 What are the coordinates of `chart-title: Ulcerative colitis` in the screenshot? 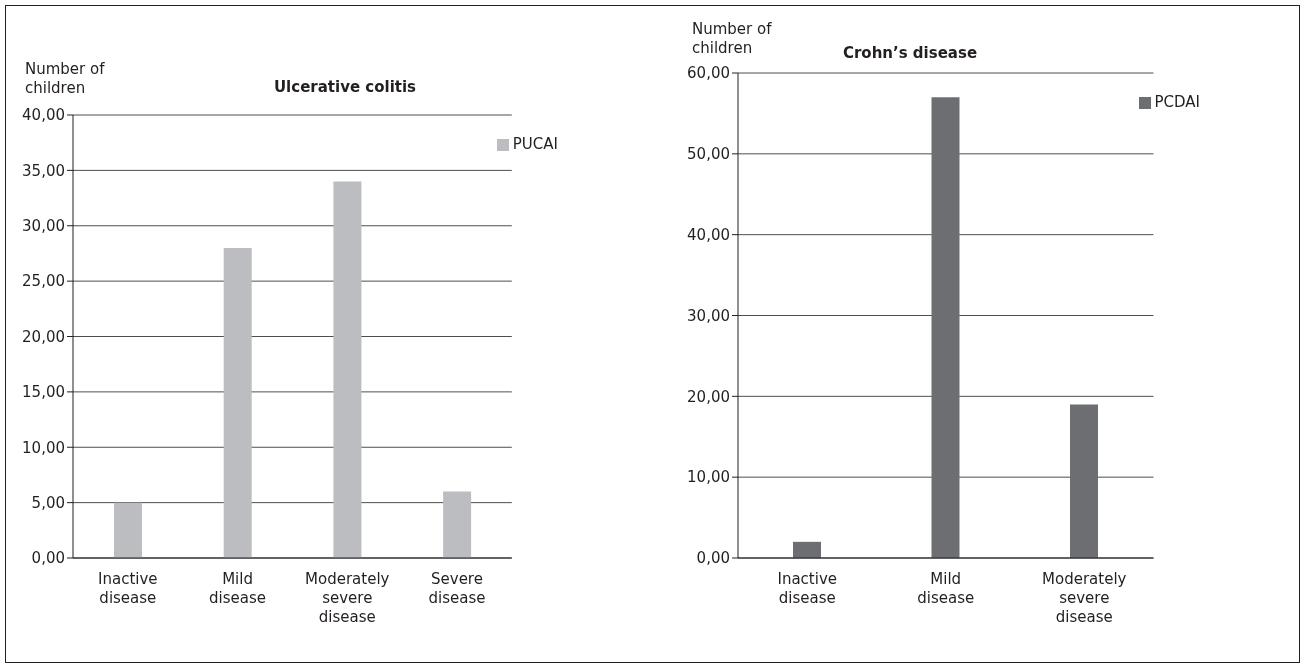 It's located at (345, 87).